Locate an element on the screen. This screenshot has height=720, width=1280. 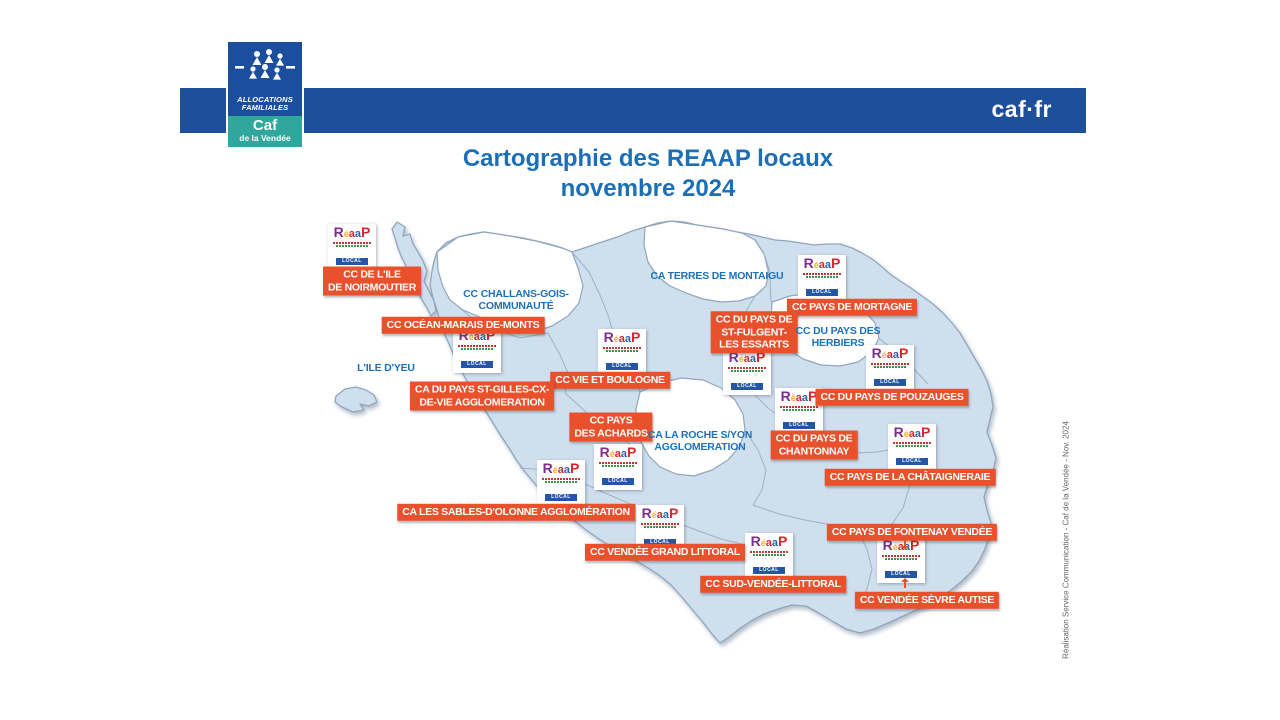
region-label-line: HERBIERS is located at coordinates (838, 343).